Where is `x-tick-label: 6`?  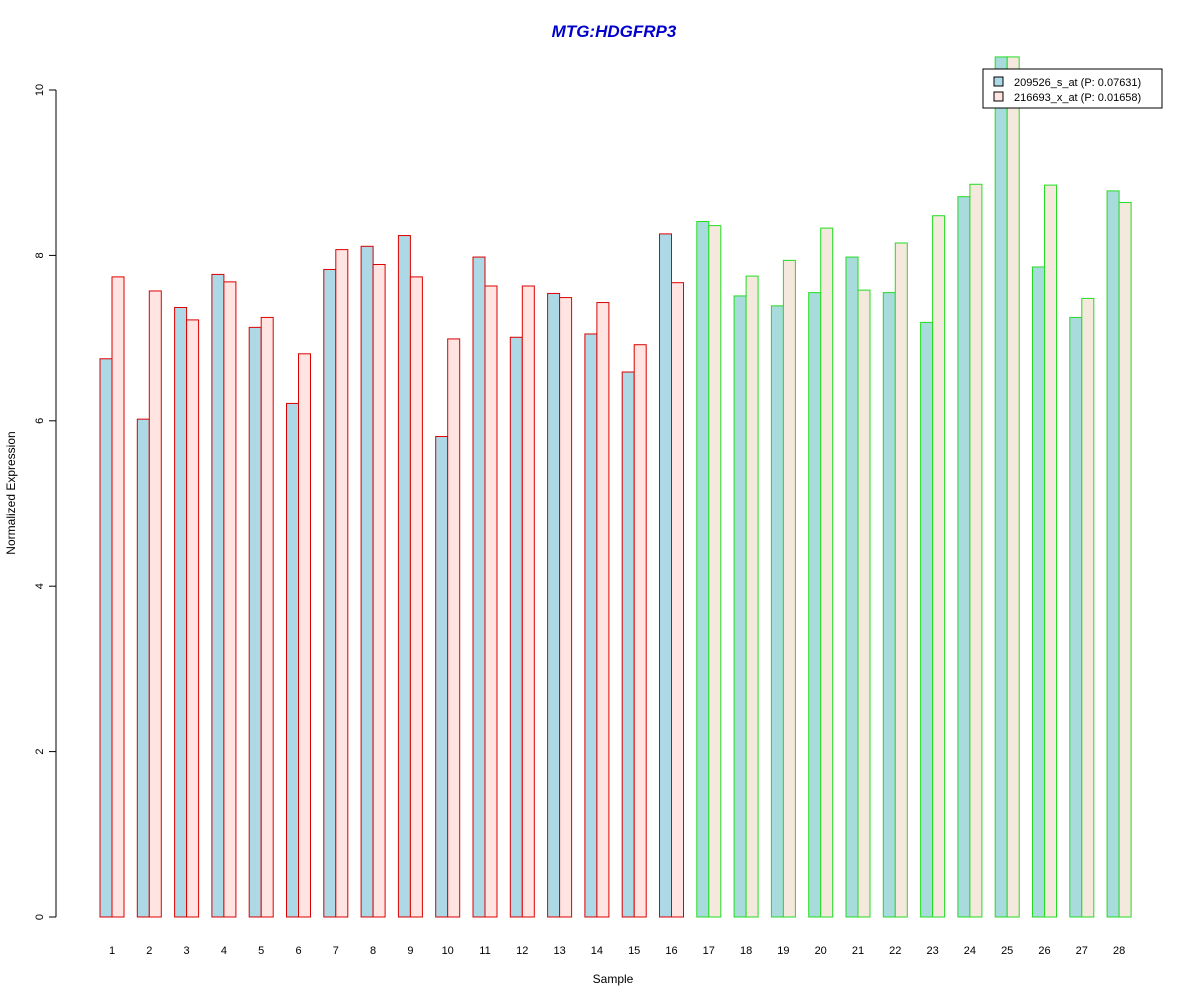
x-tick-label: 6 is located at coordinates (298, 951).